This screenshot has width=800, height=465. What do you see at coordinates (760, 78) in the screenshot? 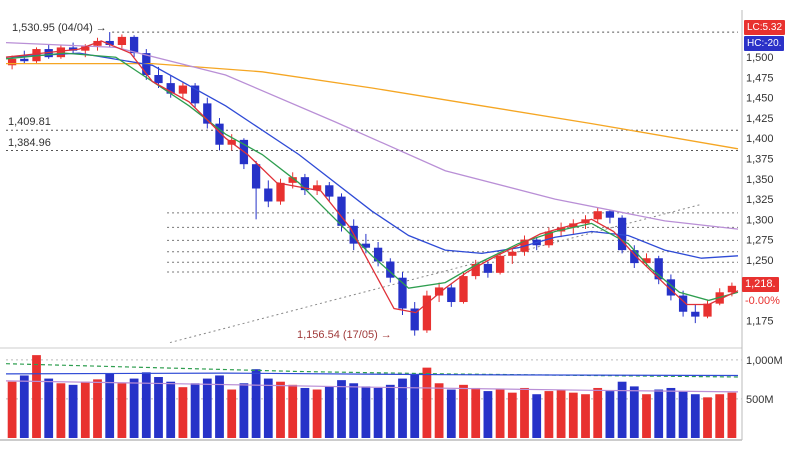
I see `price-tick-label: 1,475` at bounding box center [760, 78].